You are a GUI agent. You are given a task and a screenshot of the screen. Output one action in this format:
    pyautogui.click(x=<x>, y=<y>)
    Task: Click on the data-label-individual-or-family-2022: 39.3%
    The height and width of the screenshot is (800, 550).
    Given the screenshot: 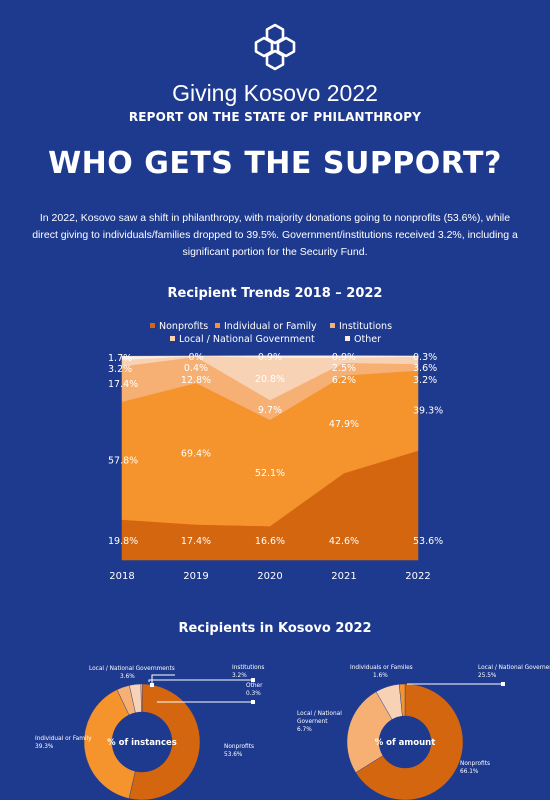 What is the action you would take?
    pyautogui.click(x=428, y=411)
    